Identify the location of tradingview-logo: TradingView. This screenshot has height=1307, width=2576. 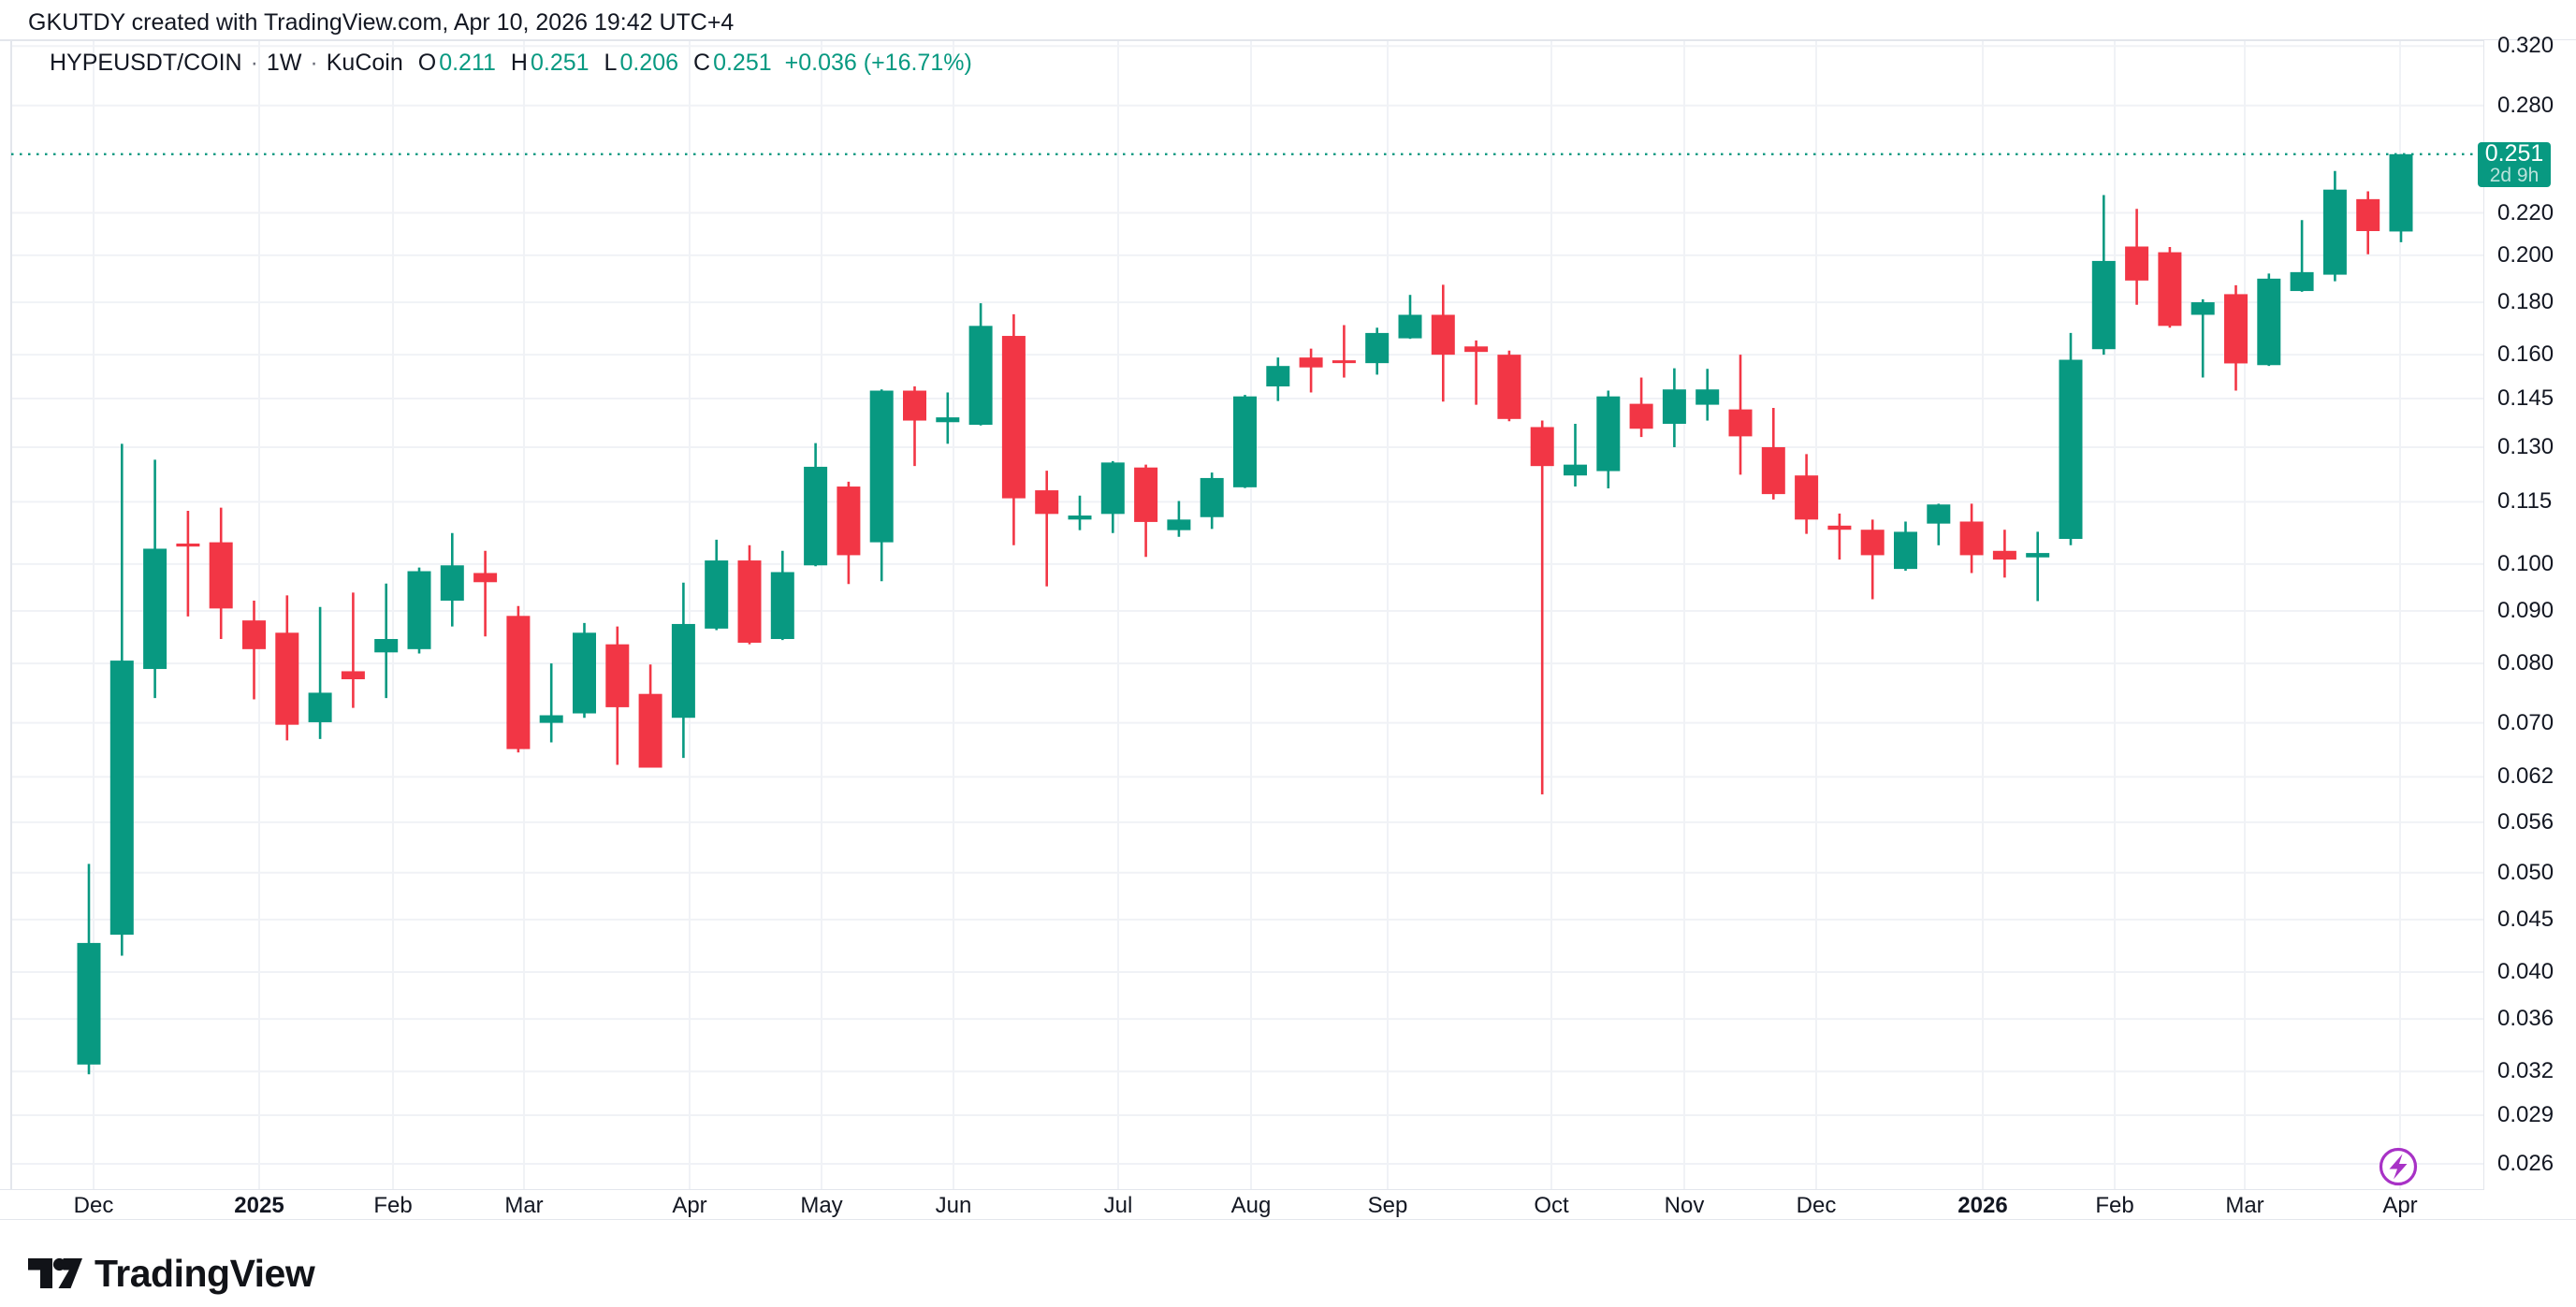
(171, 1273).